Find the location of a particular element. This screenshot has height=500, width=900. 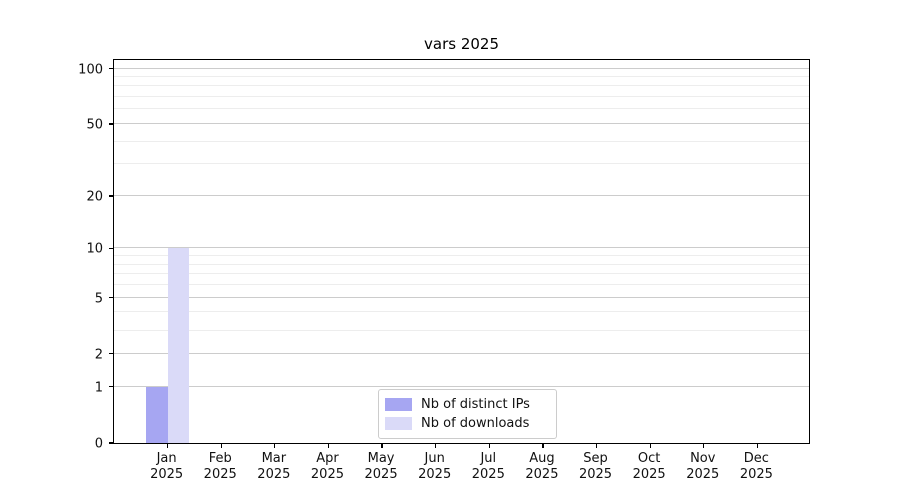

x-axis-tick-label: Nov 2025 is located at coordinates (703, 466).